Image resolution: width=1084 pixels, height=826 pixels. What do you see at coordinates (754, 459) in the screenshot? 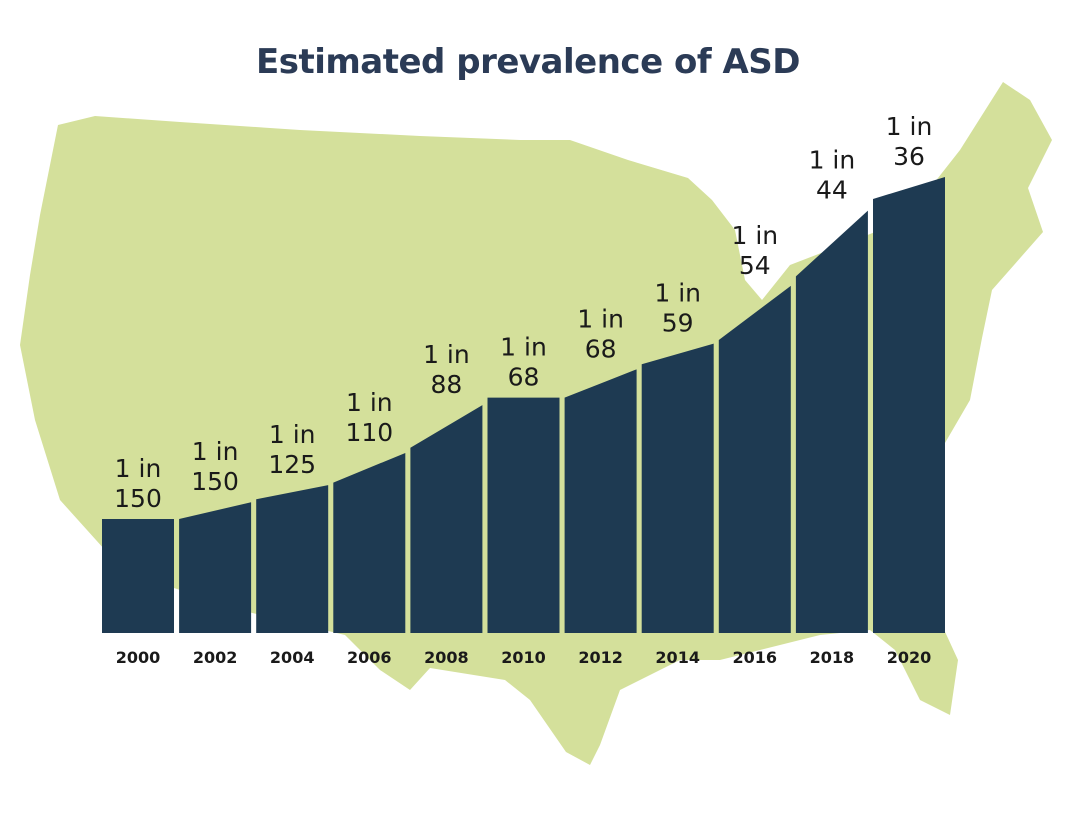
I see `bar-2016` at bounding box center [754, 459].